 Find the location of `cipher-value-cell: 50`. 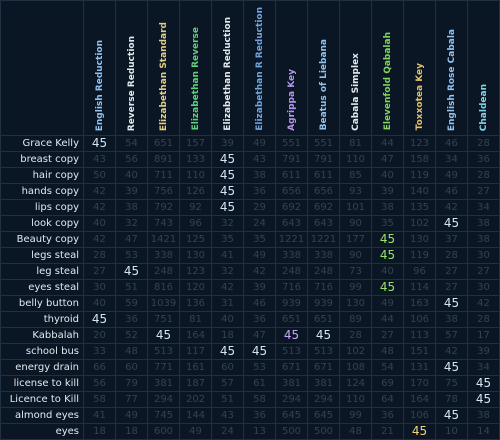

cipher-value-cell: 50 is located at coordinates (99, 175).